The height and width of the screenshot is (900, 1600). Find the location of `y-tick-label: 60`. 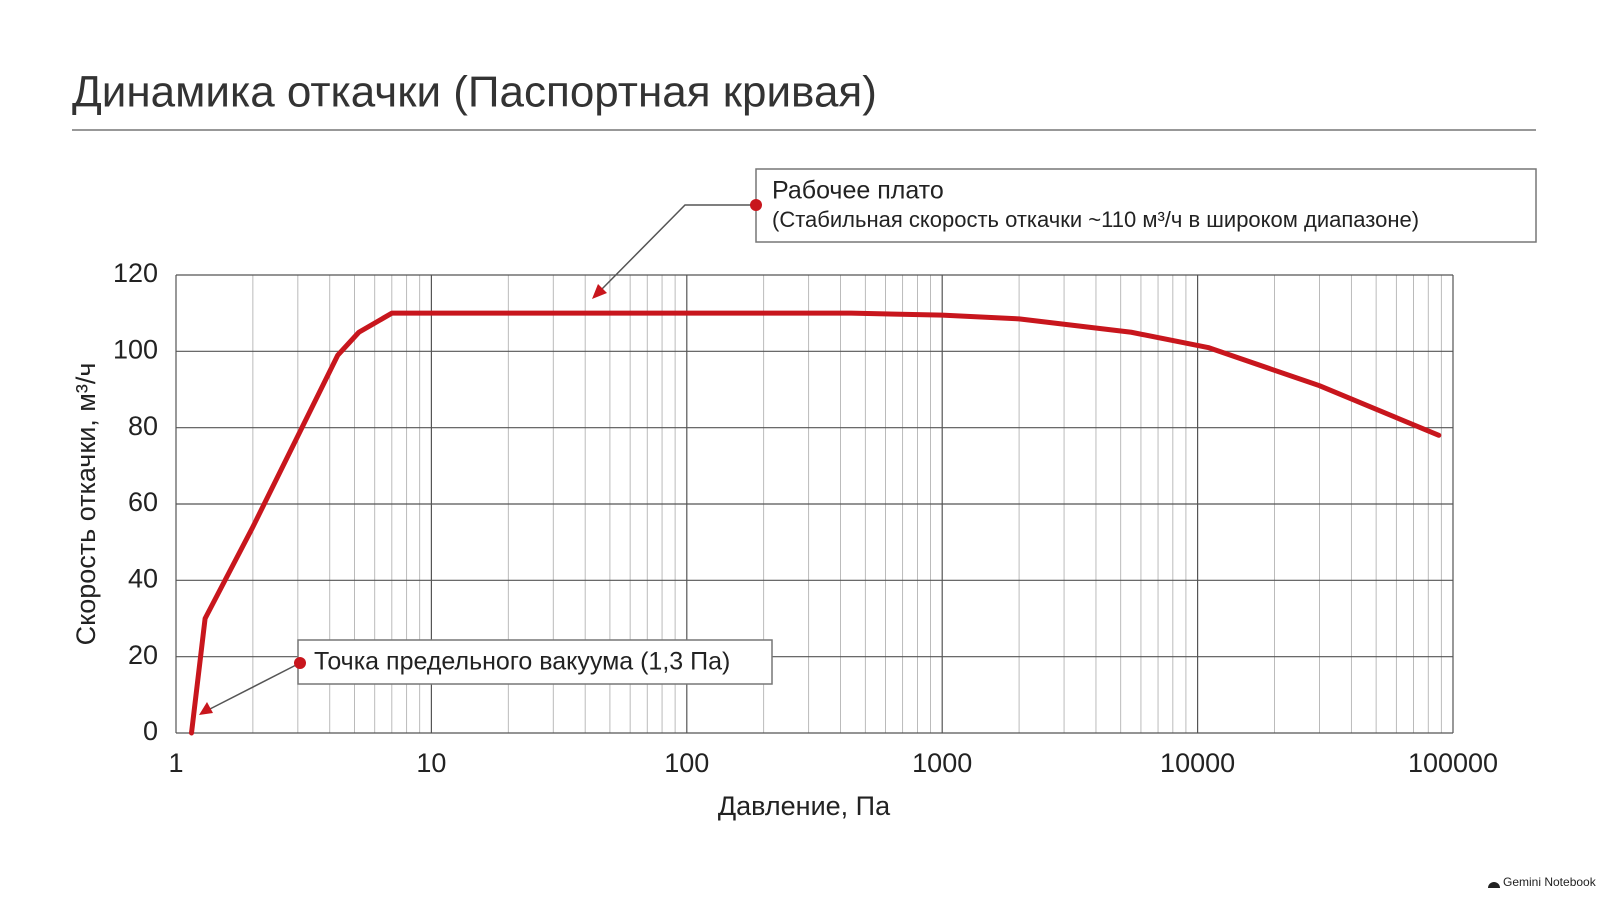

y-tick-label: 60 is located at coordinates (143, 502).